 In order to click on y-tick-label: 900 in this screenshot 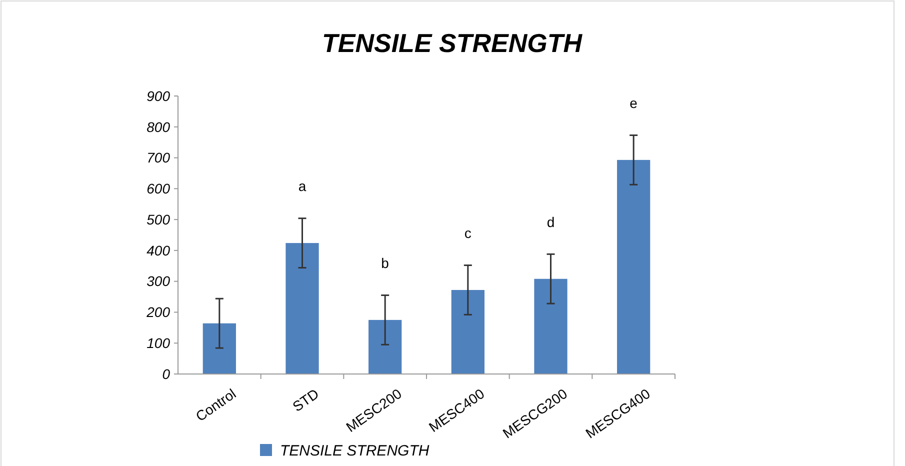, I will do `click(158, 96)`.